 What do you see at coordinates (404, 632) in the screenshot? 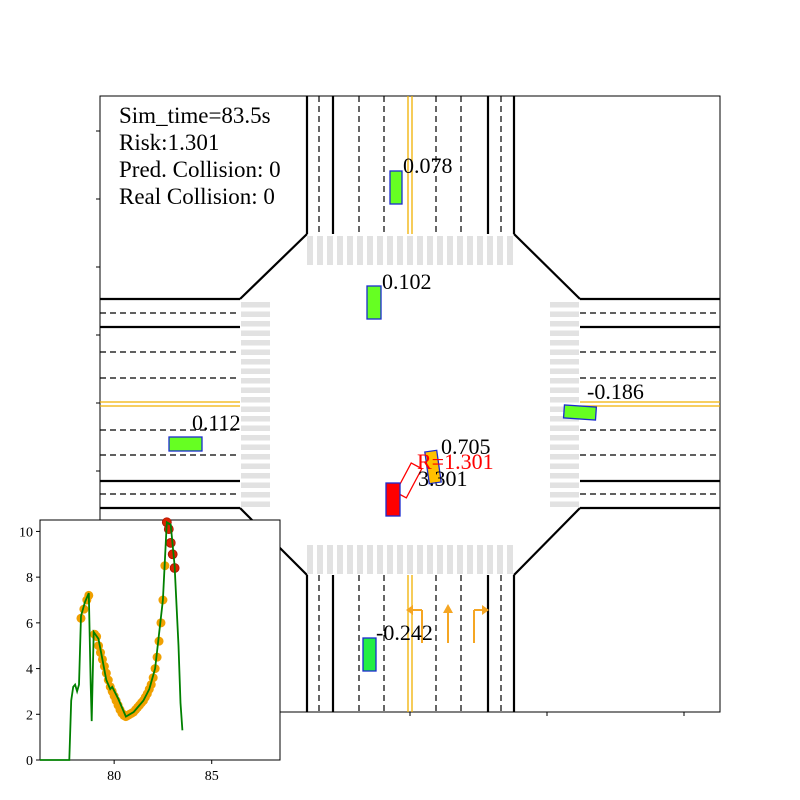
I see `vehicle-label: -0.242` at bounding box center [404, 632].